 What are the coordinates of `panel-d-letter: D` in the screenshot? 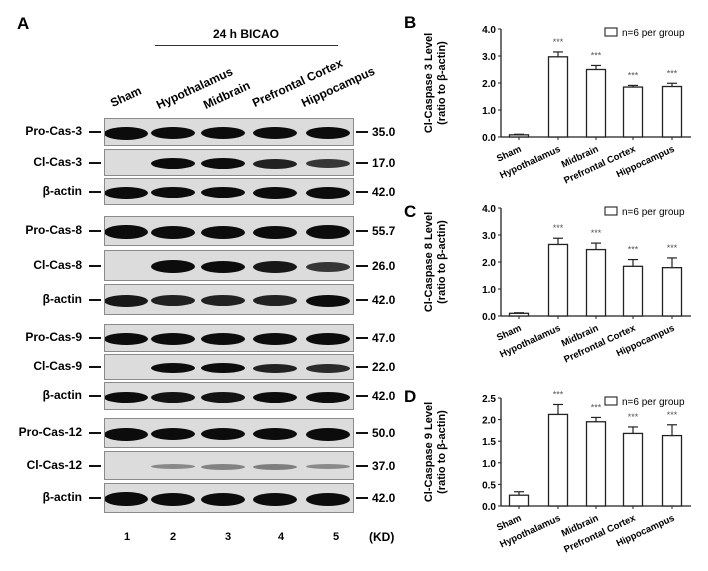 It's located at (410, 396).